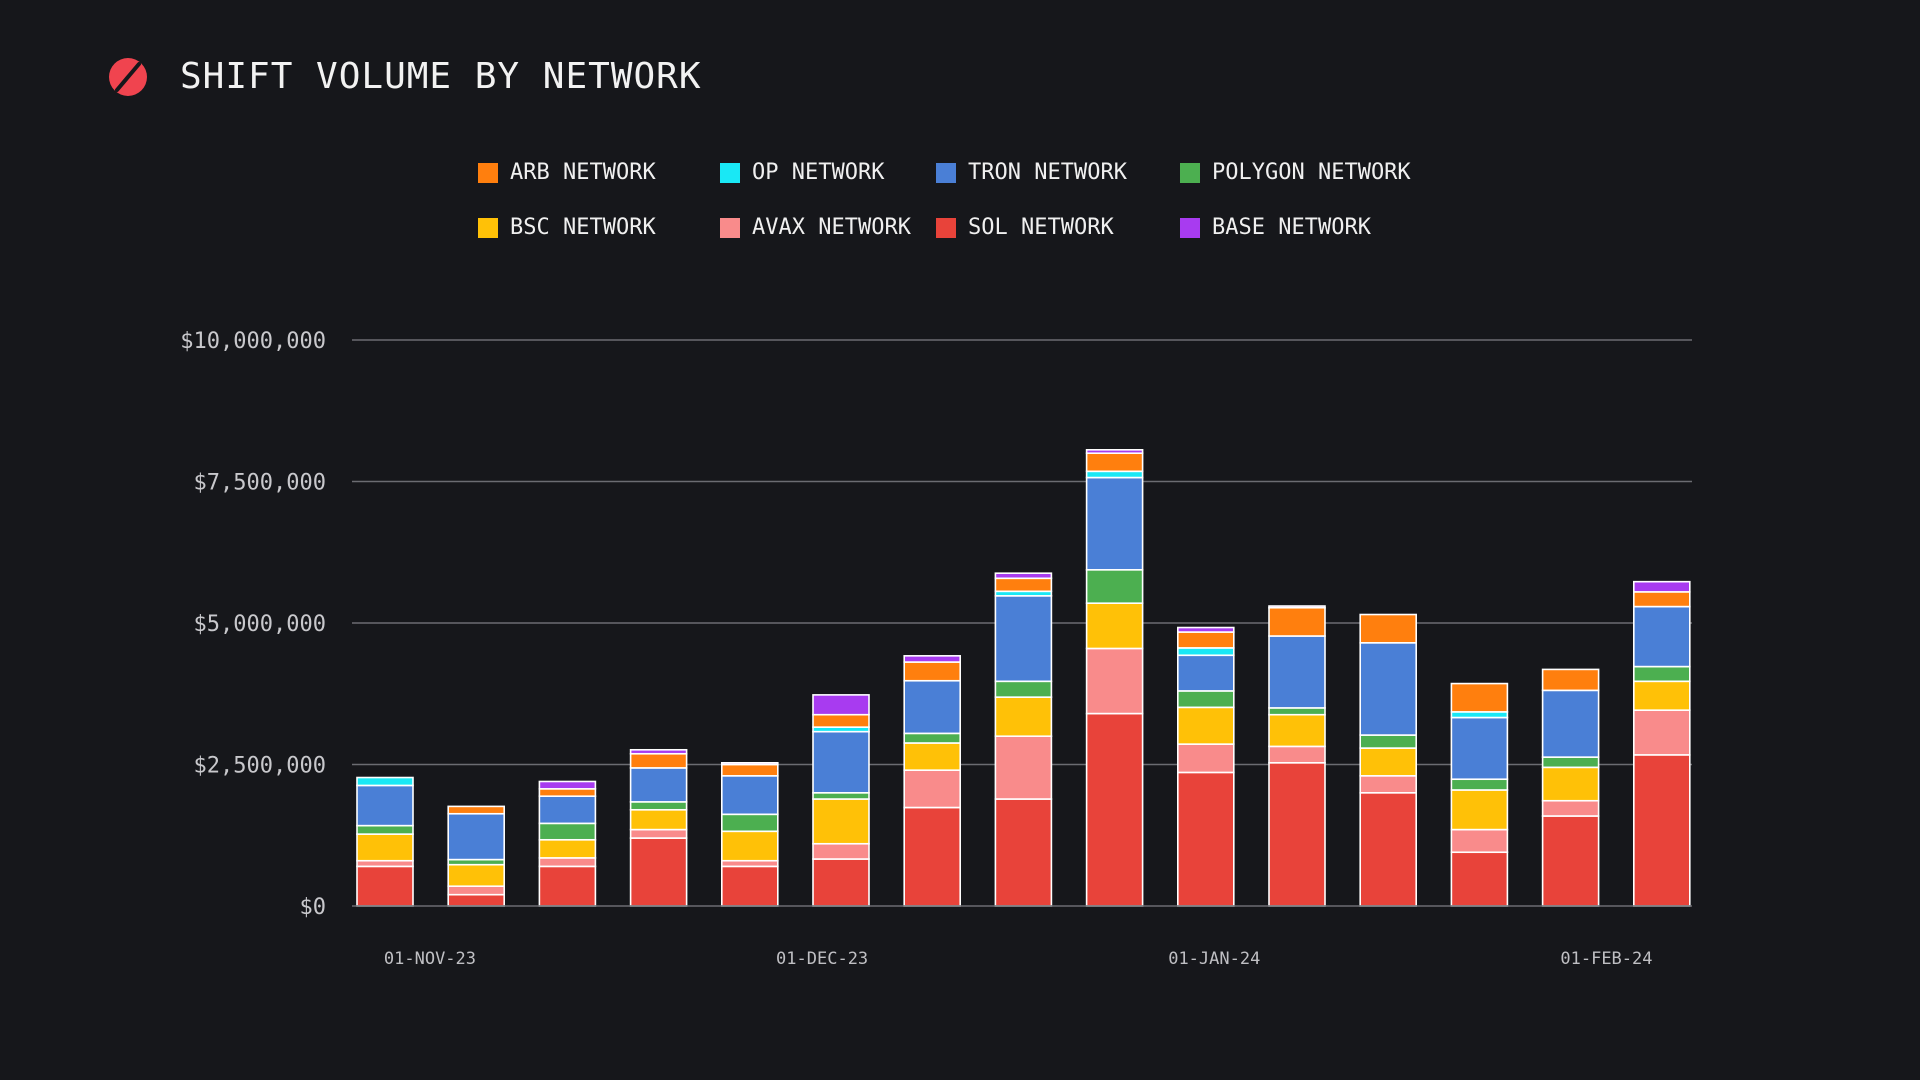  I want to click on legend-item: SOL NETWORK, so click(1058, 227).